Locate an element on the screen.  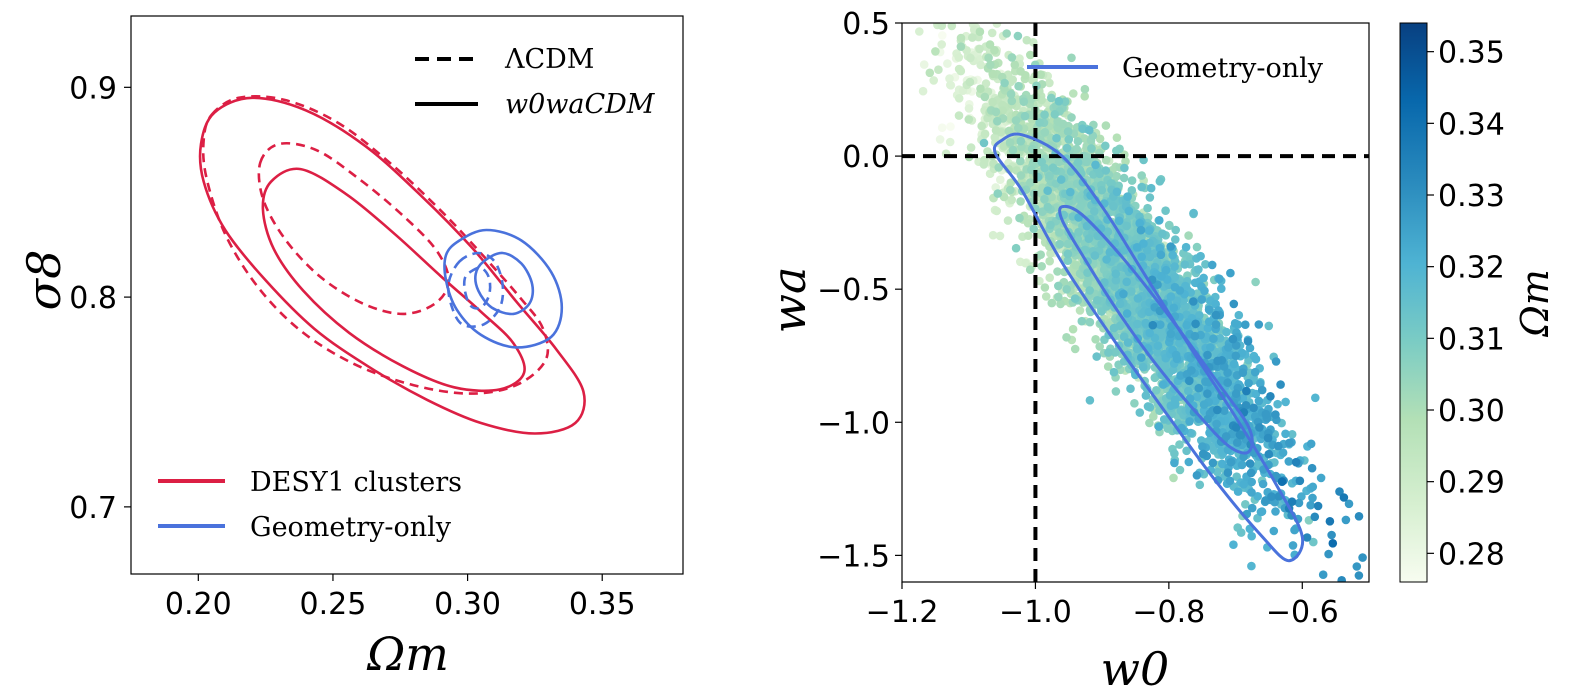
left-y-axis-label: σ8 is located at coordinates (44, 280).